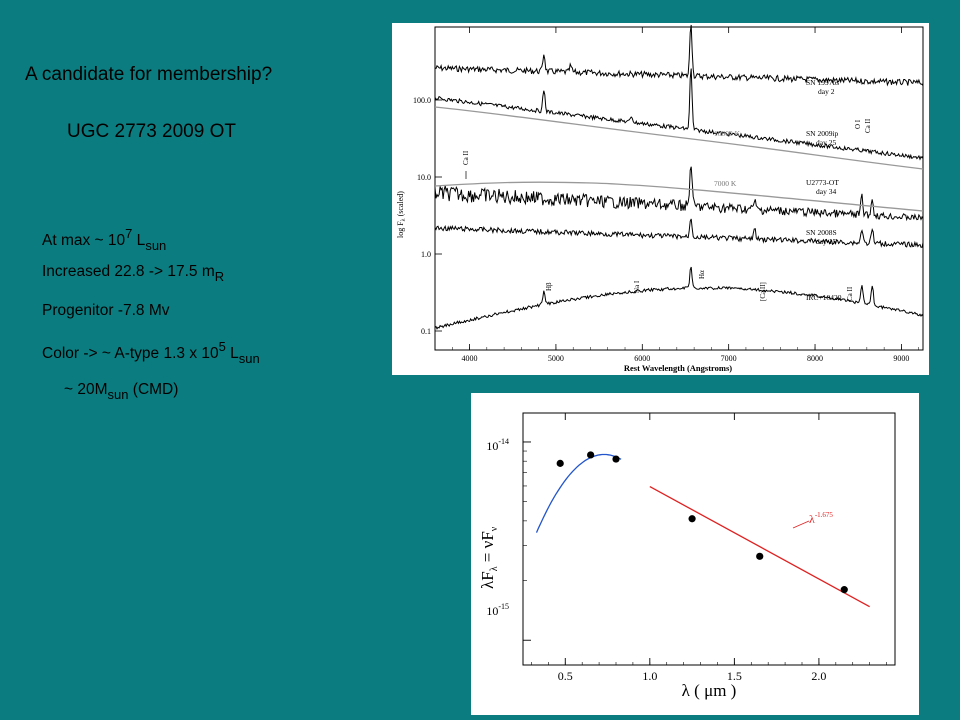  What do you see at coordinates (426, 331) in the screenshot?
I see `spectra-ytick-label: 0.1` at bounding box center [426, 331].